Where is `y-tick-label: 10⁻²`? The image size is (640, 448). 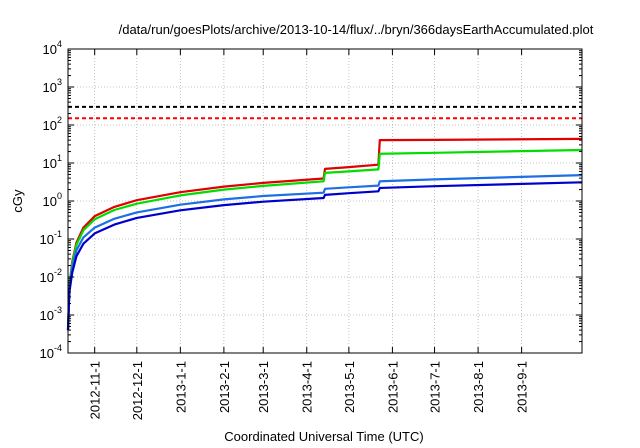
y-tick-label: 10⁻² is located at coordinates (51, 276).